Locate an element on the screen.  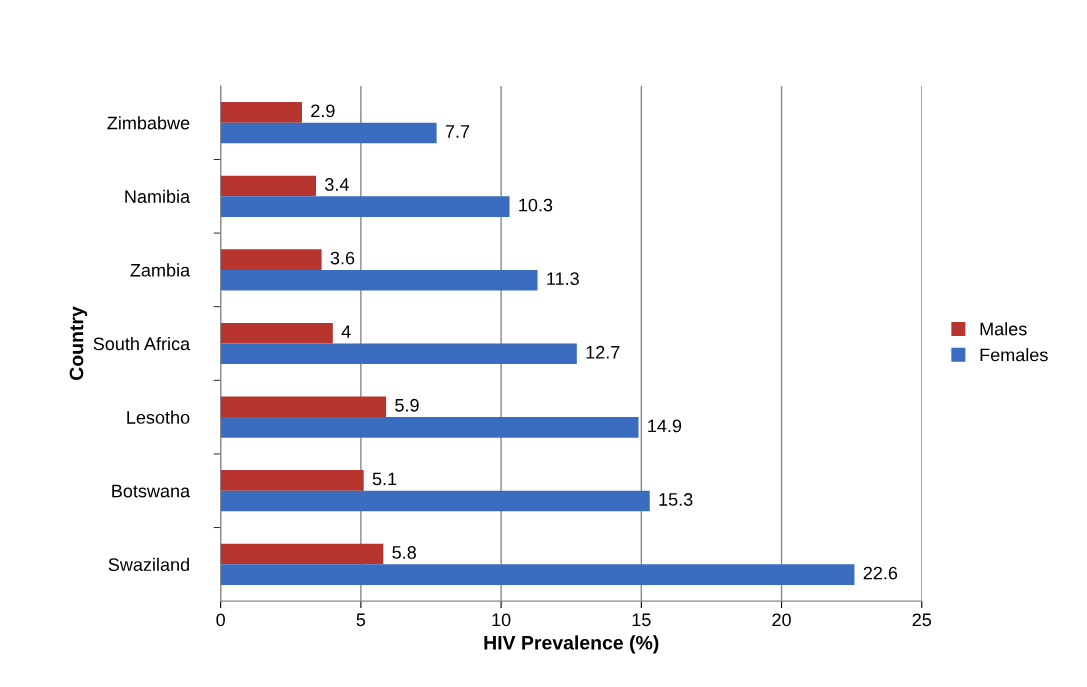
y-tick-label: Zimbabwe is located at coordinates (148, 123).